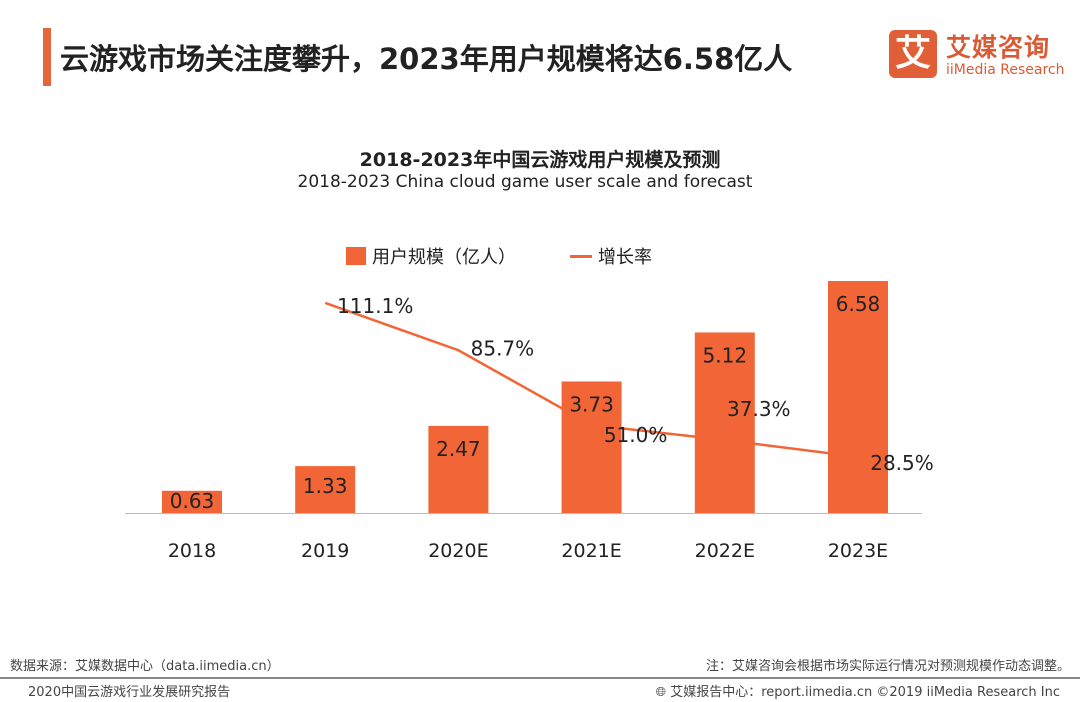 The width and height of the screenshot is (1080, 702). Describe the element at coordinates (47, 57) in the screenshot. I see `title-accent-bar` at that location.